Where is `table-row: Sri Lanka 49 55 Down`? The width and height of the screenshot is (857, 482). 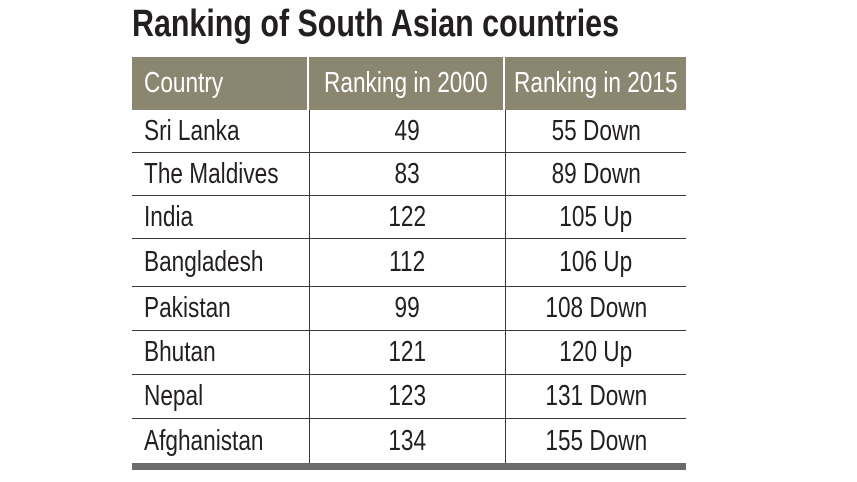 table-row: Sri Lanka 49 55 Down is located at coordinates (409, 131).